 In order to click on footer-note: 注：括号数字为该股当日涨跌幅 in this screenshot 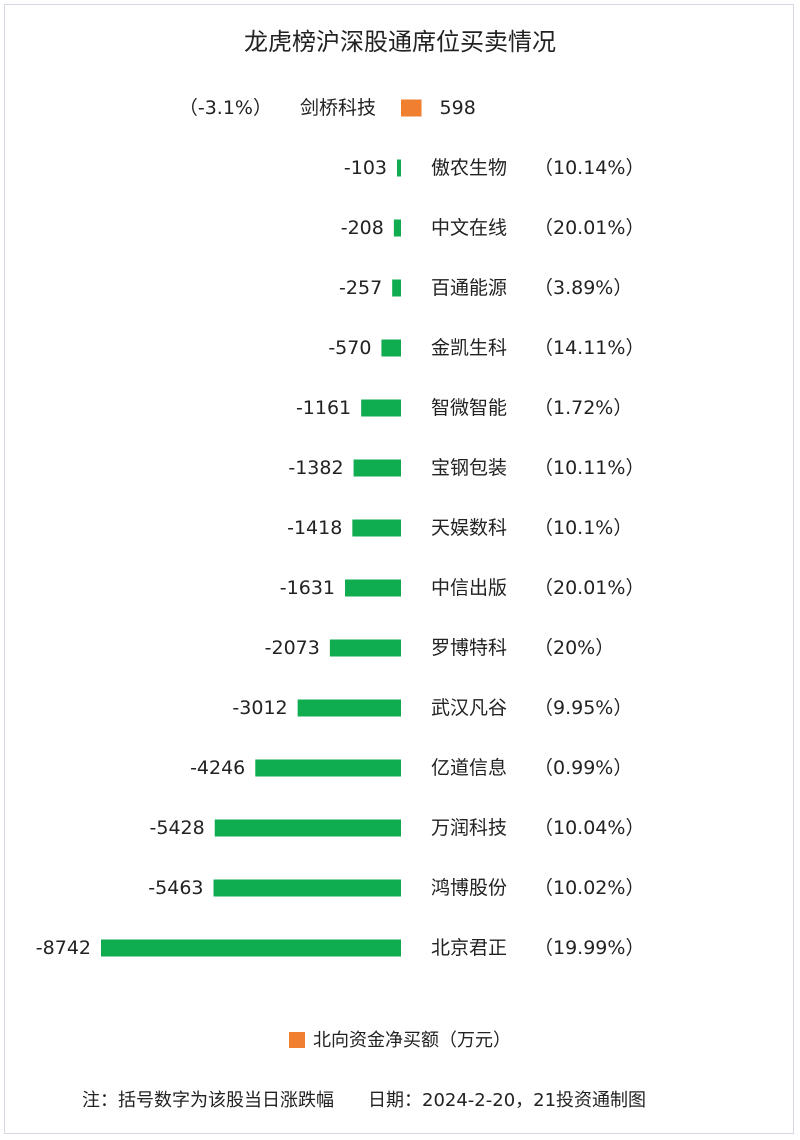, I will do `click(208, 1100)`.